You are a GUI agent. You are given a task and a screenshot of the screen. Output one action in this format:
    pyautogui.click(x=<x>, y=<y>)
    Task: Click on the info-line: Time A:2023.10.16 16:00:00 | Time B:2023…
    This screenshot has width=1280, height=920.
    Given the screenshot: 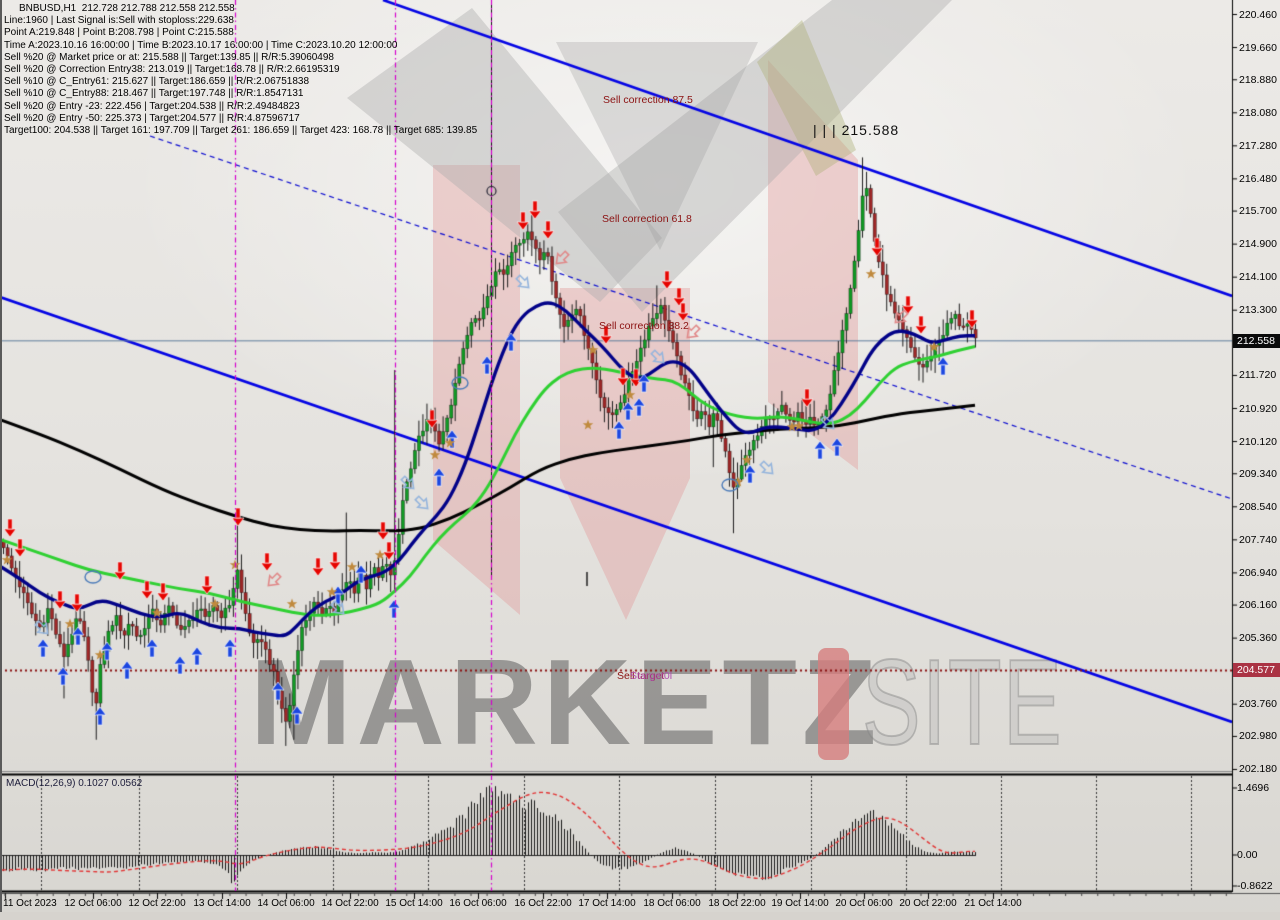 What is the action you would take?
    pyautogui.click(x=201, y=45)
    